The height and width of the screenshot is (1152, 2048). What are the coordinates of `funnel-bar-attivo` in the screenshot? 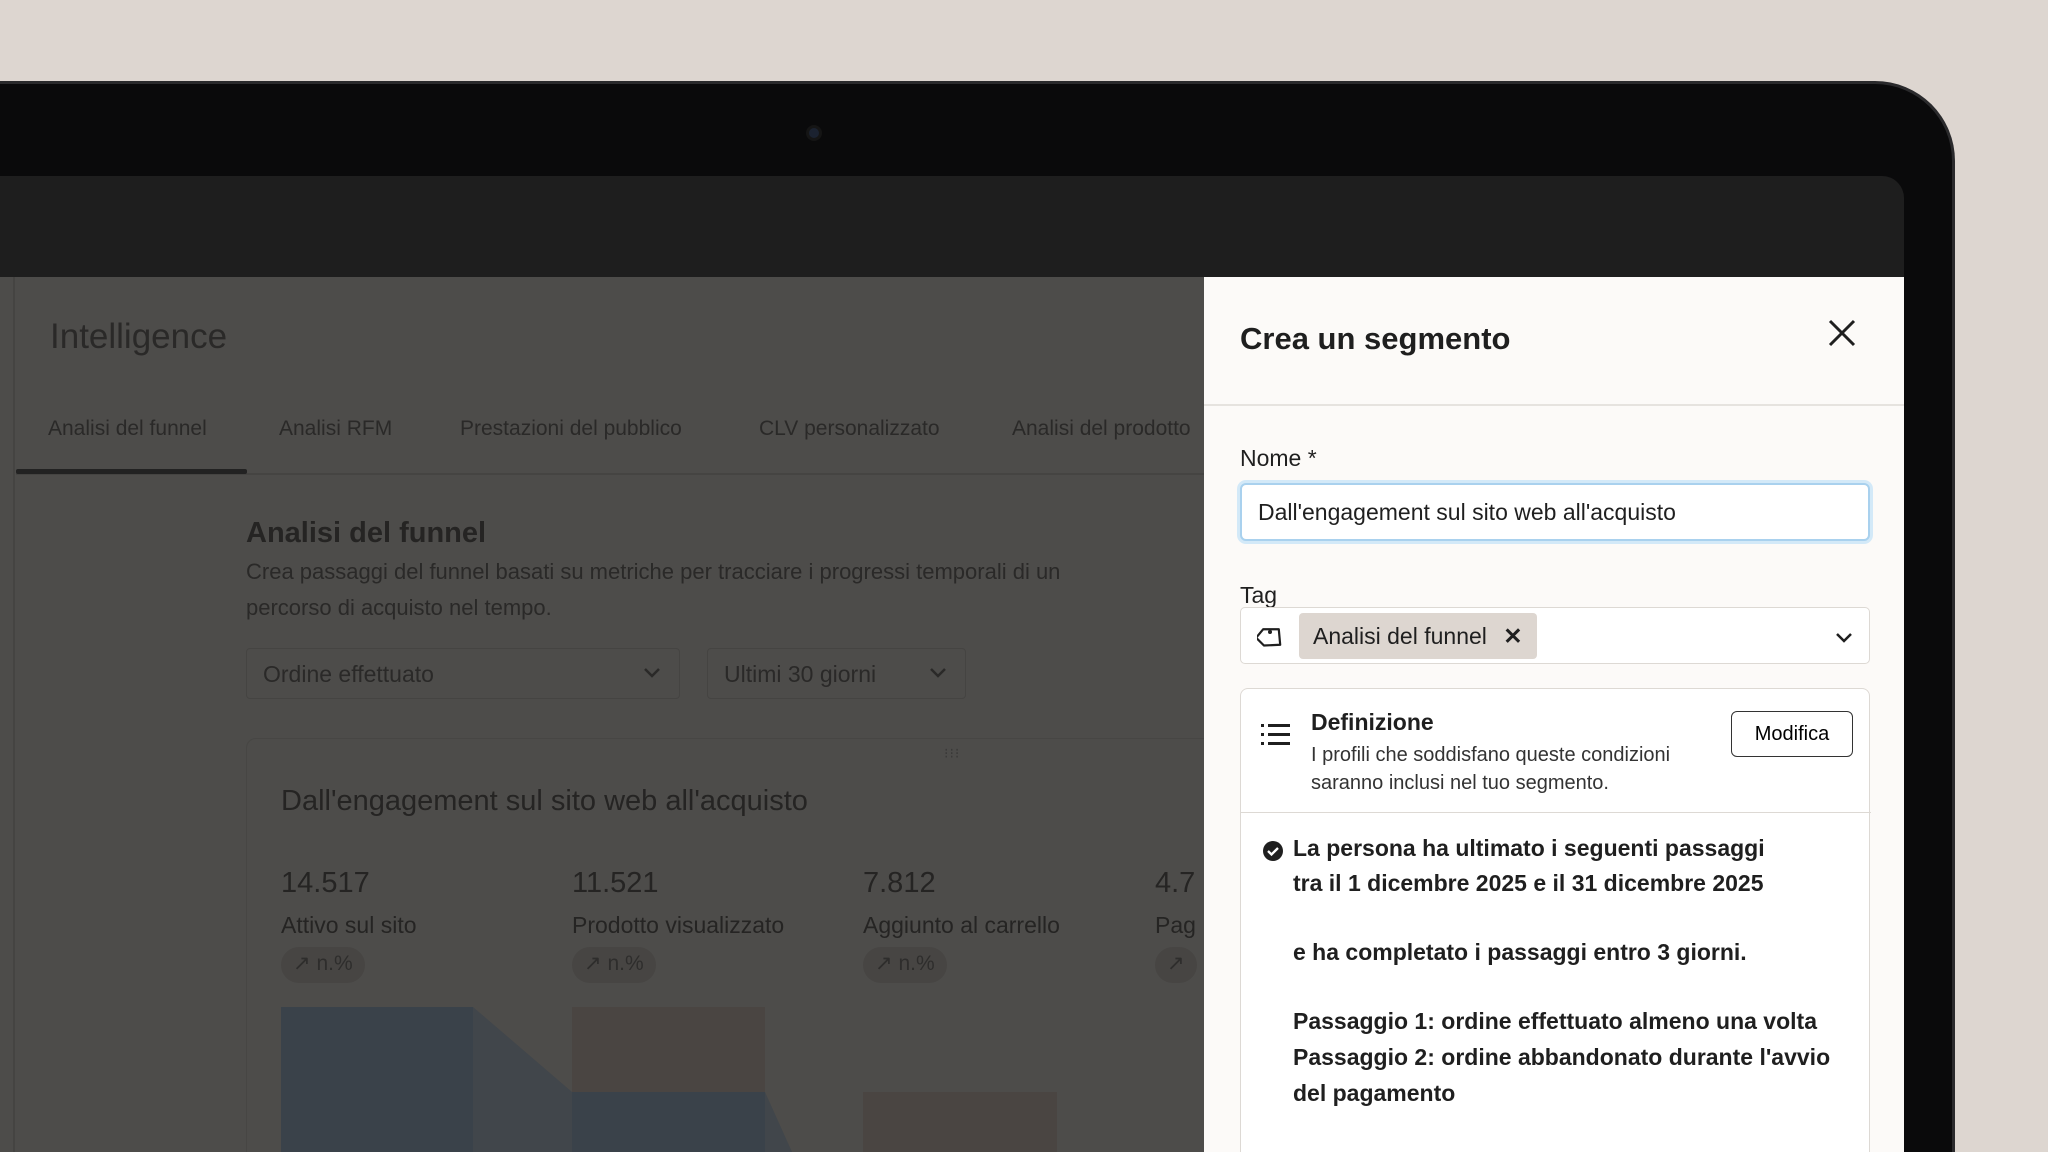 It's located at (377, 1079).